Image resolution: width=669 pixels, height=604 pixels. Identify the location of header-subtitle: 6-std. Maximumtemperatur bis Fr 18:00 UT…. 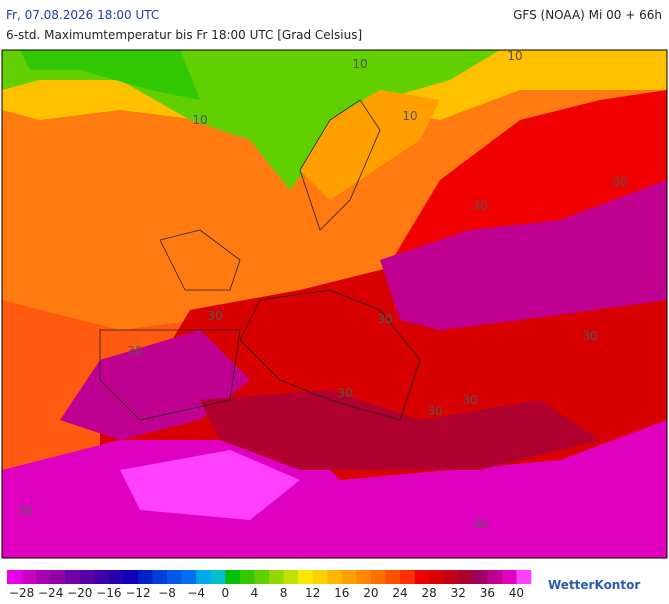
(184, 35).